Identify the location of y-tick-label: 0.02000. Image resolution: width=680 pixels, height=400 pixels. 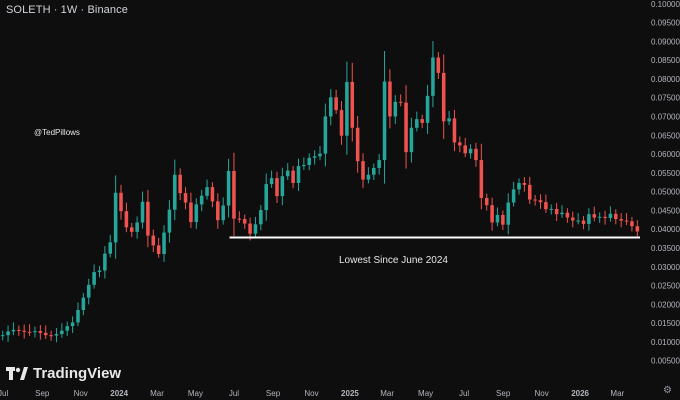
(665, 304).